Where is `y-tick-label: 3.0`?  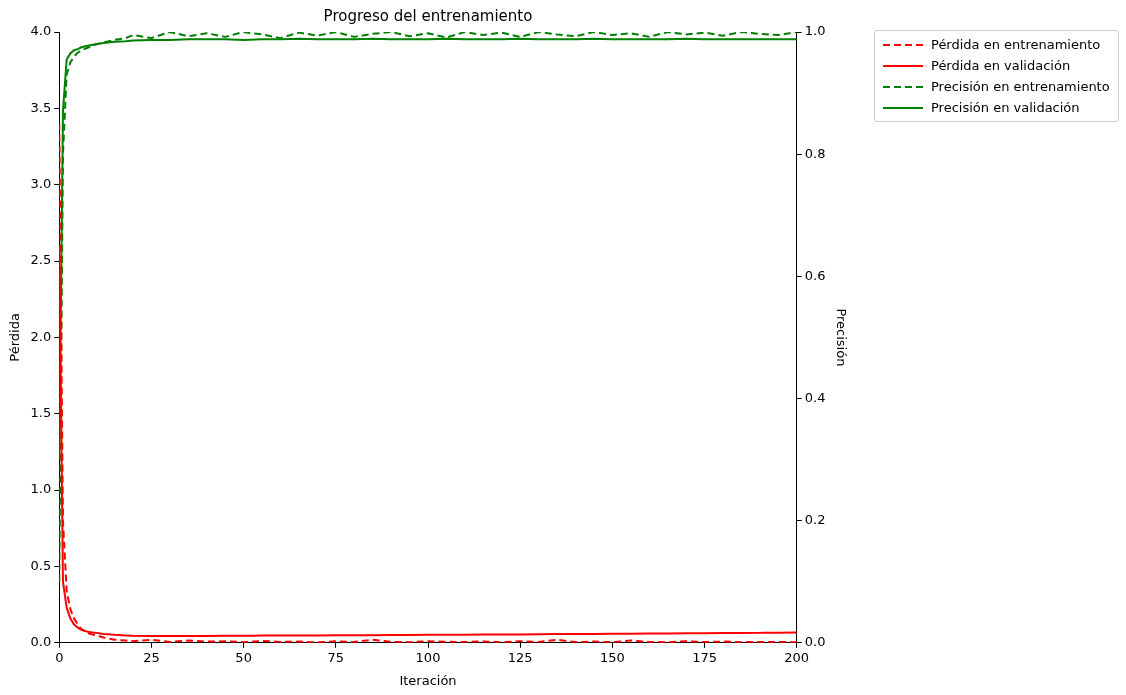 y-tick-label: 3.0 is located at coordinates (41, 184).